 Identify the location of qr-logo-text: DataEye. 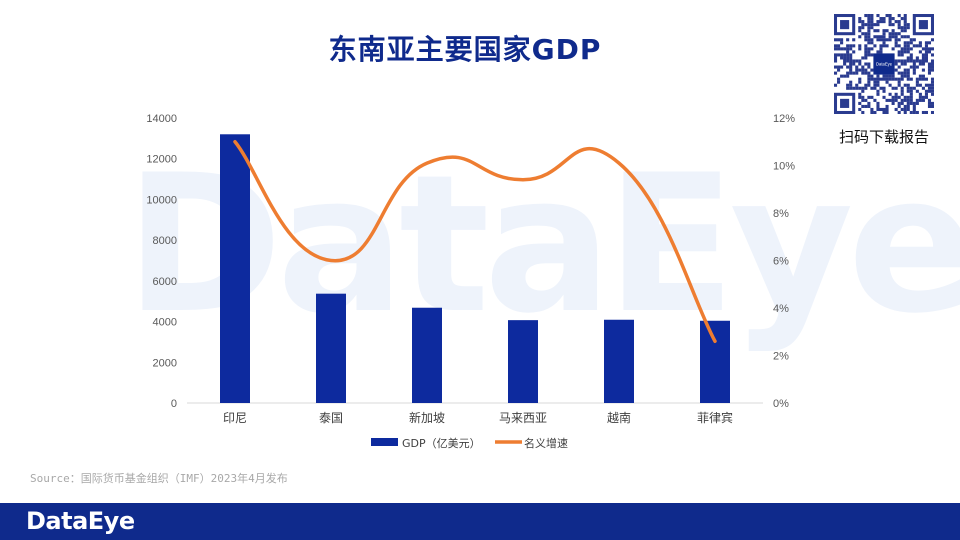
(884, 64).